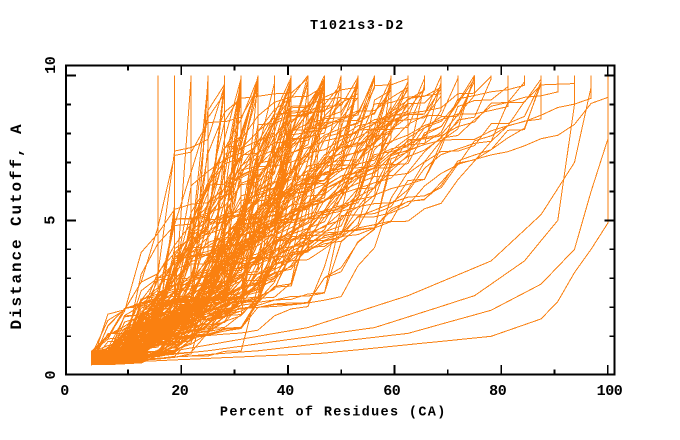  I want to click on svg-text: 20, so click(180, 391).